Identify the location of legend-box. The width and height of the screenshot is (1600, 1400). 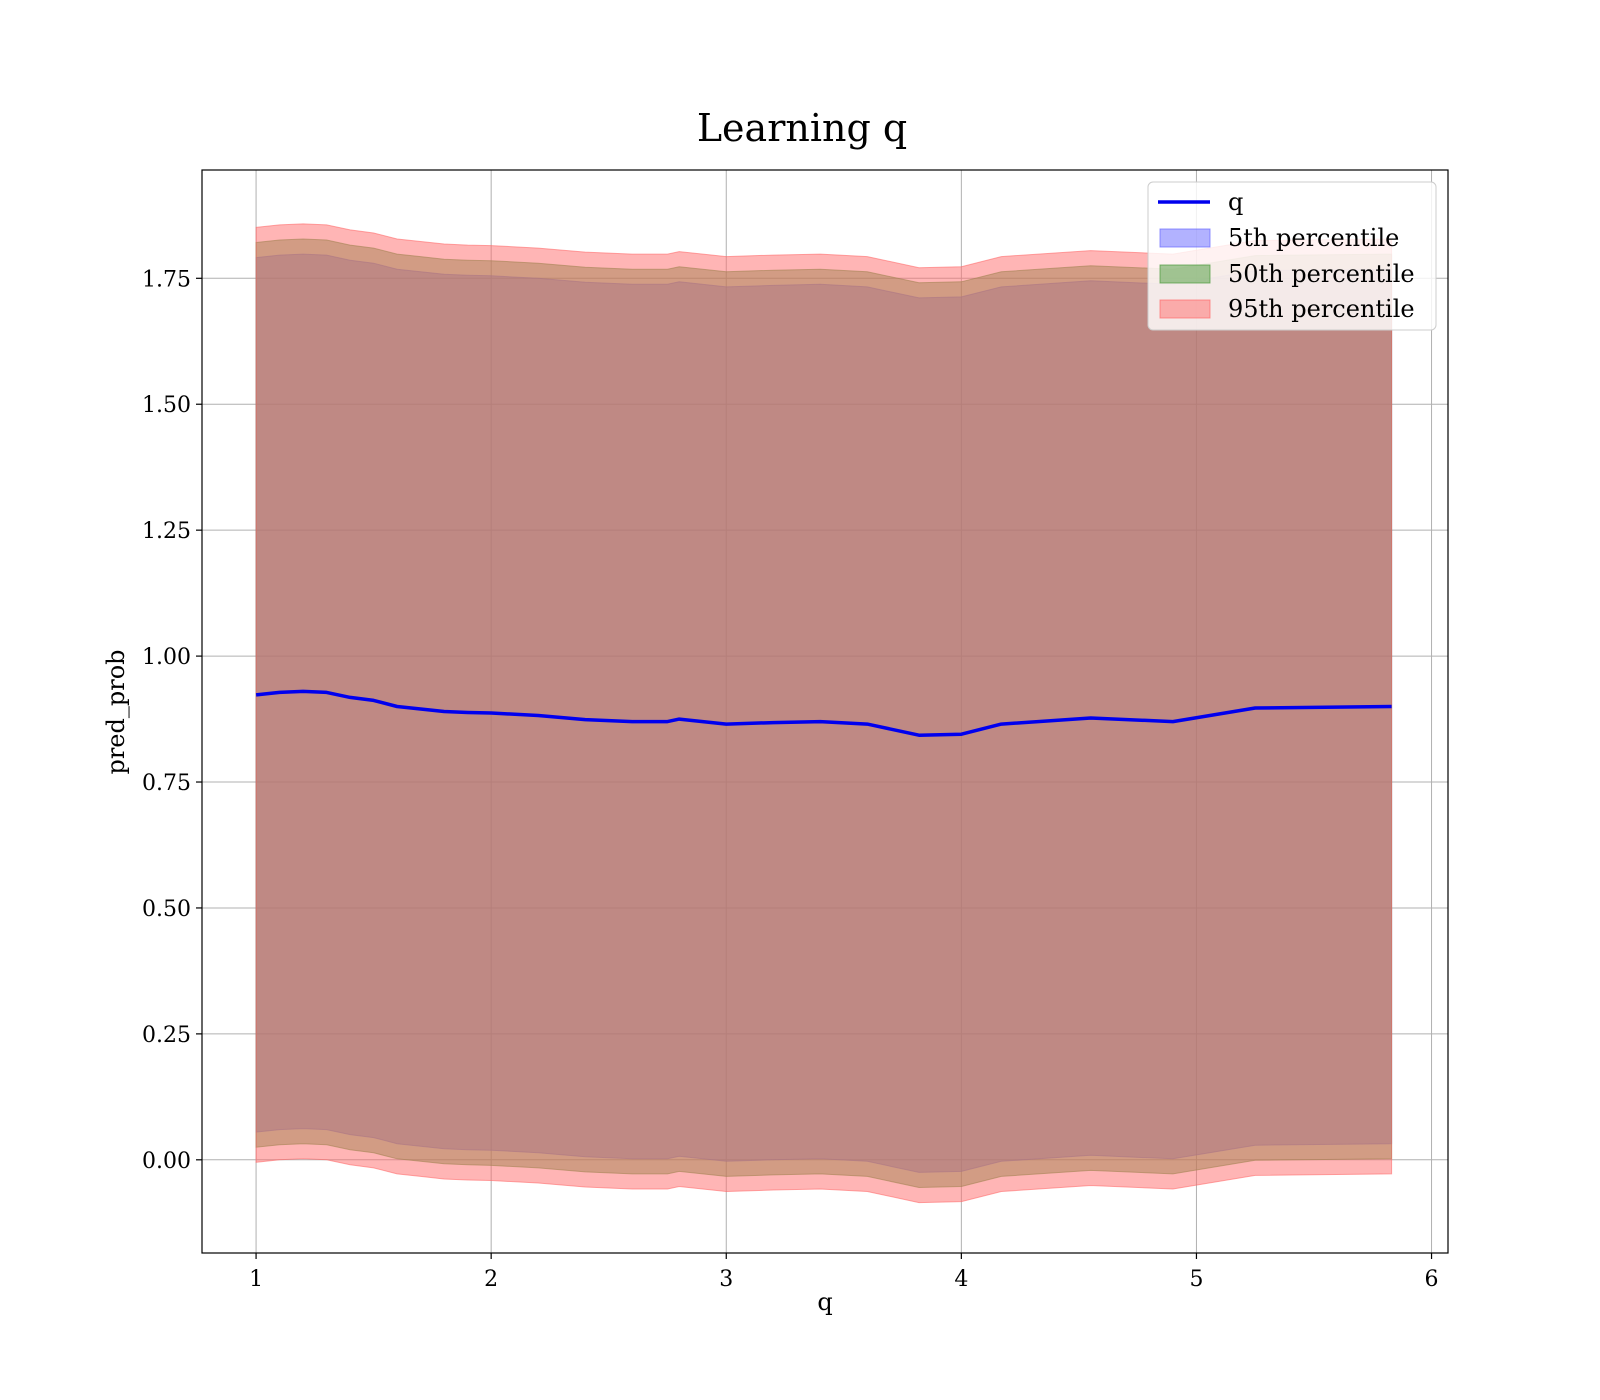
(1292, 256).